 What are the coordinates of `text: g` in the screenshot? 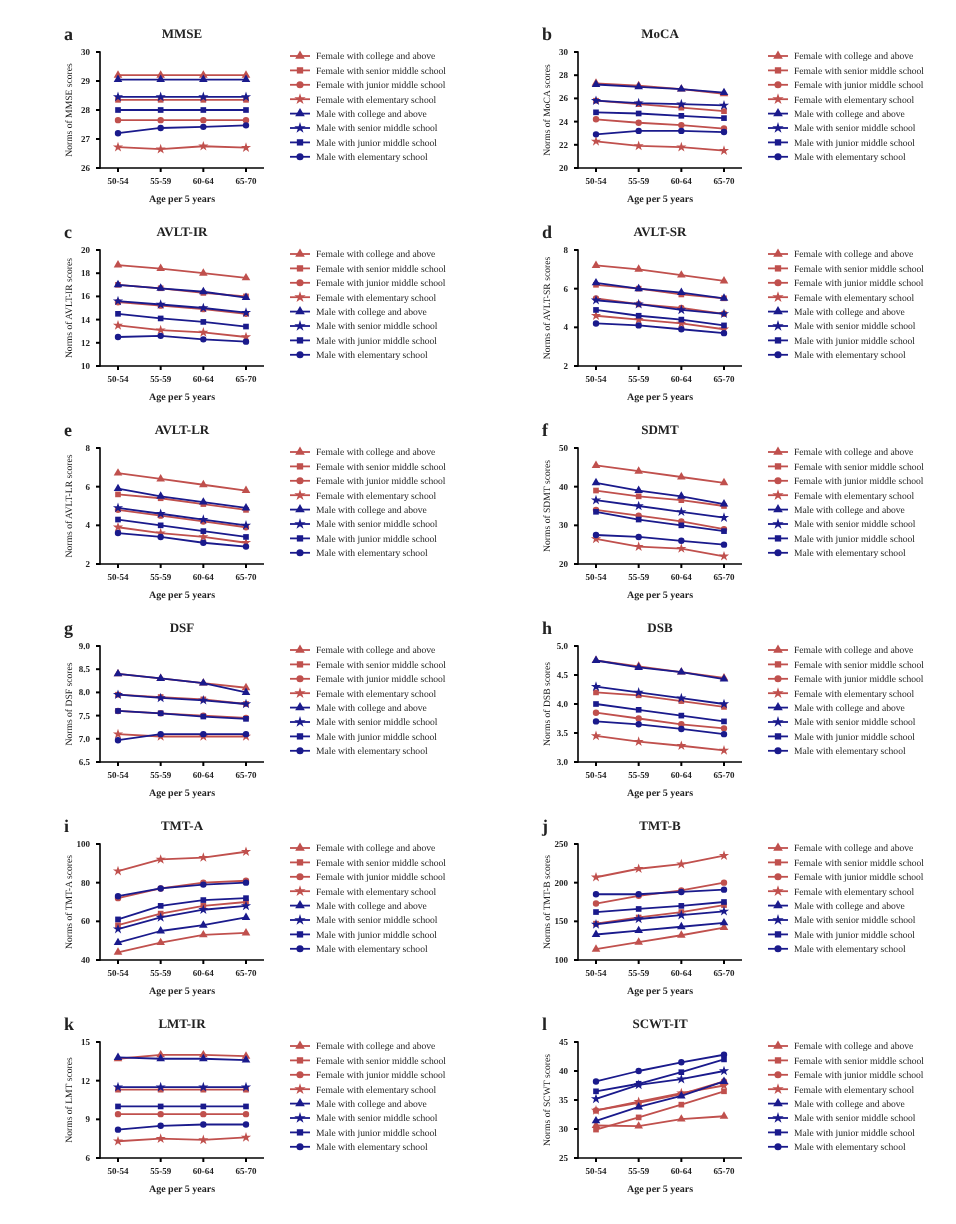 It's located at (69, 628).